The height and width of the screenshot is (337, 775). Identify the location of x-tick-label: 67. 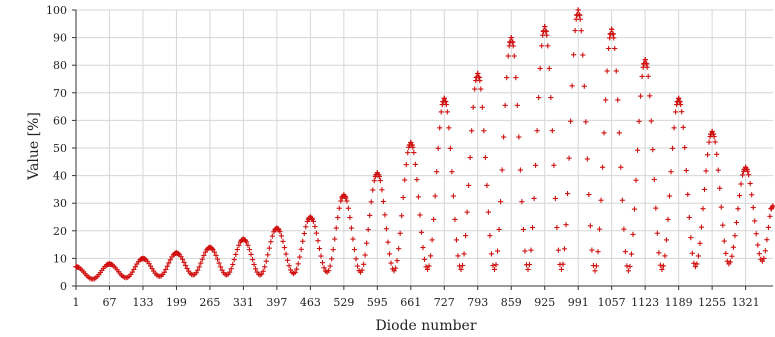
(109, 302).